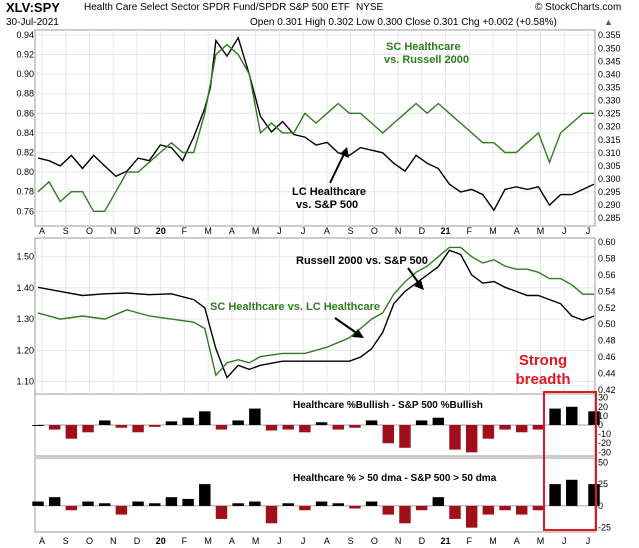 The image size is (639, 548). I want to click on annot-sc-lc: SC Healthcare vs. LC Healthcare, so click(295, 307).